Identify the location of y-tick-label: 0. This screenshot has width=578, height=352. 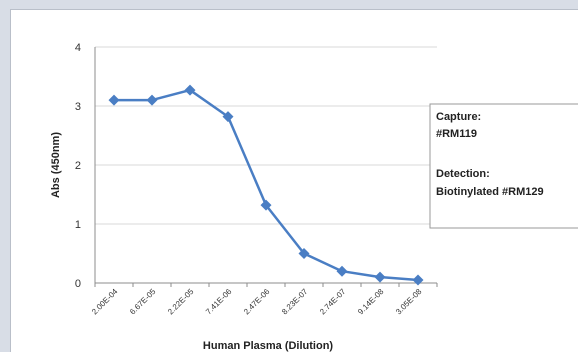
(78, 284).